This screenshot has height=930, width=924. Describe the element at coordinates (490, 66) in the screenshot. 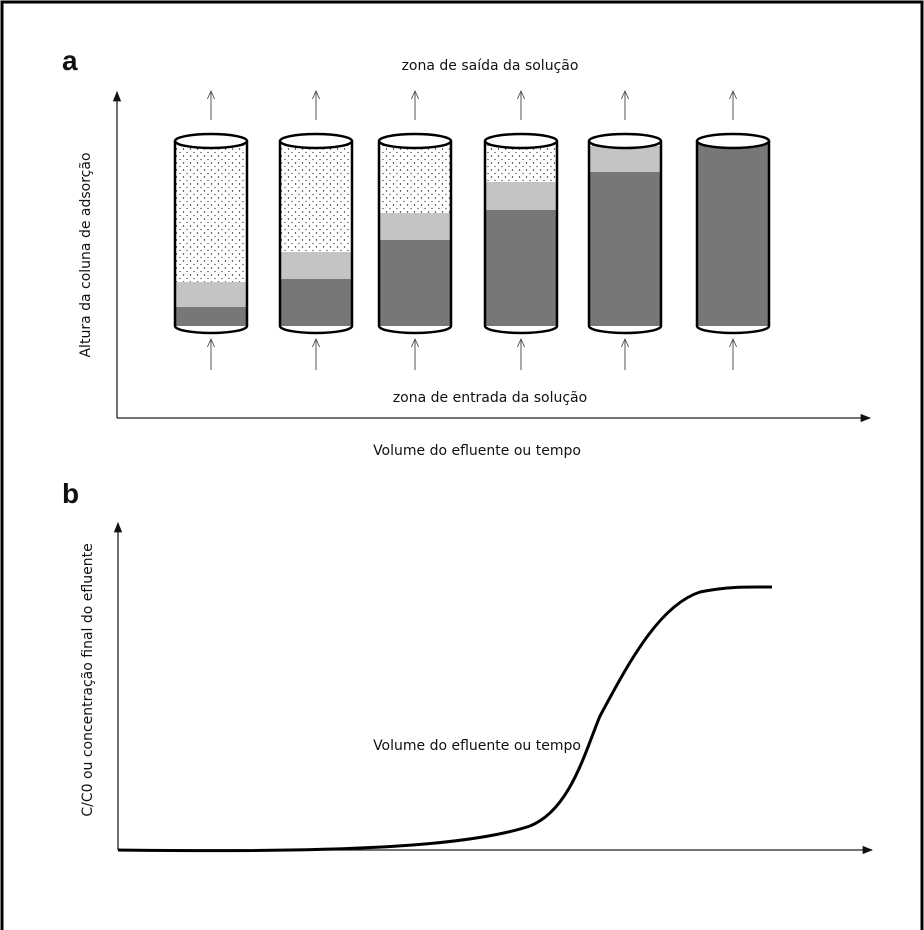

I see `top-text: zona de saída da solução` at that location.